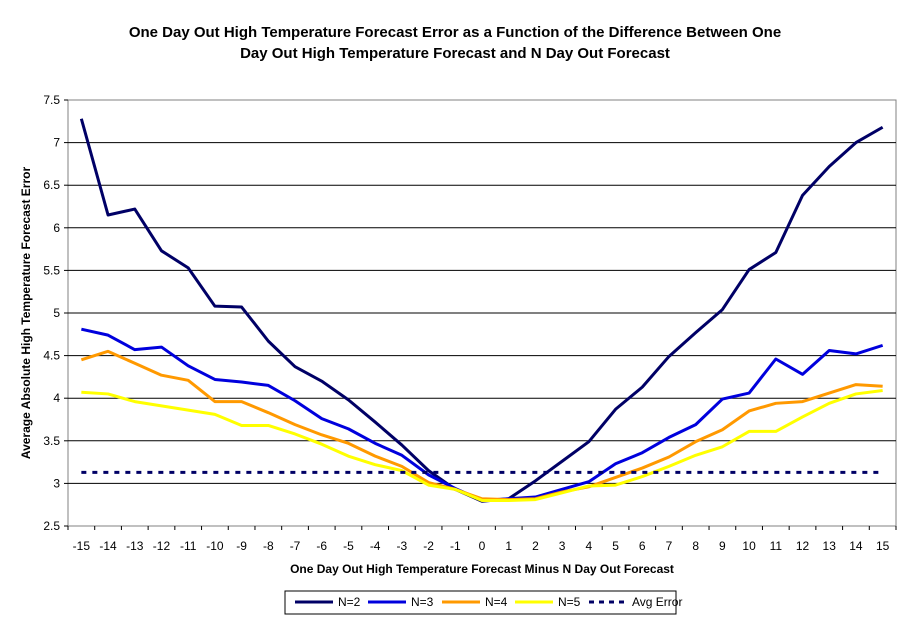  What do you see at coordinates (588, 546) in the screenshot?
I see `x-tick-label: 4` at bounding box center [588, 546].